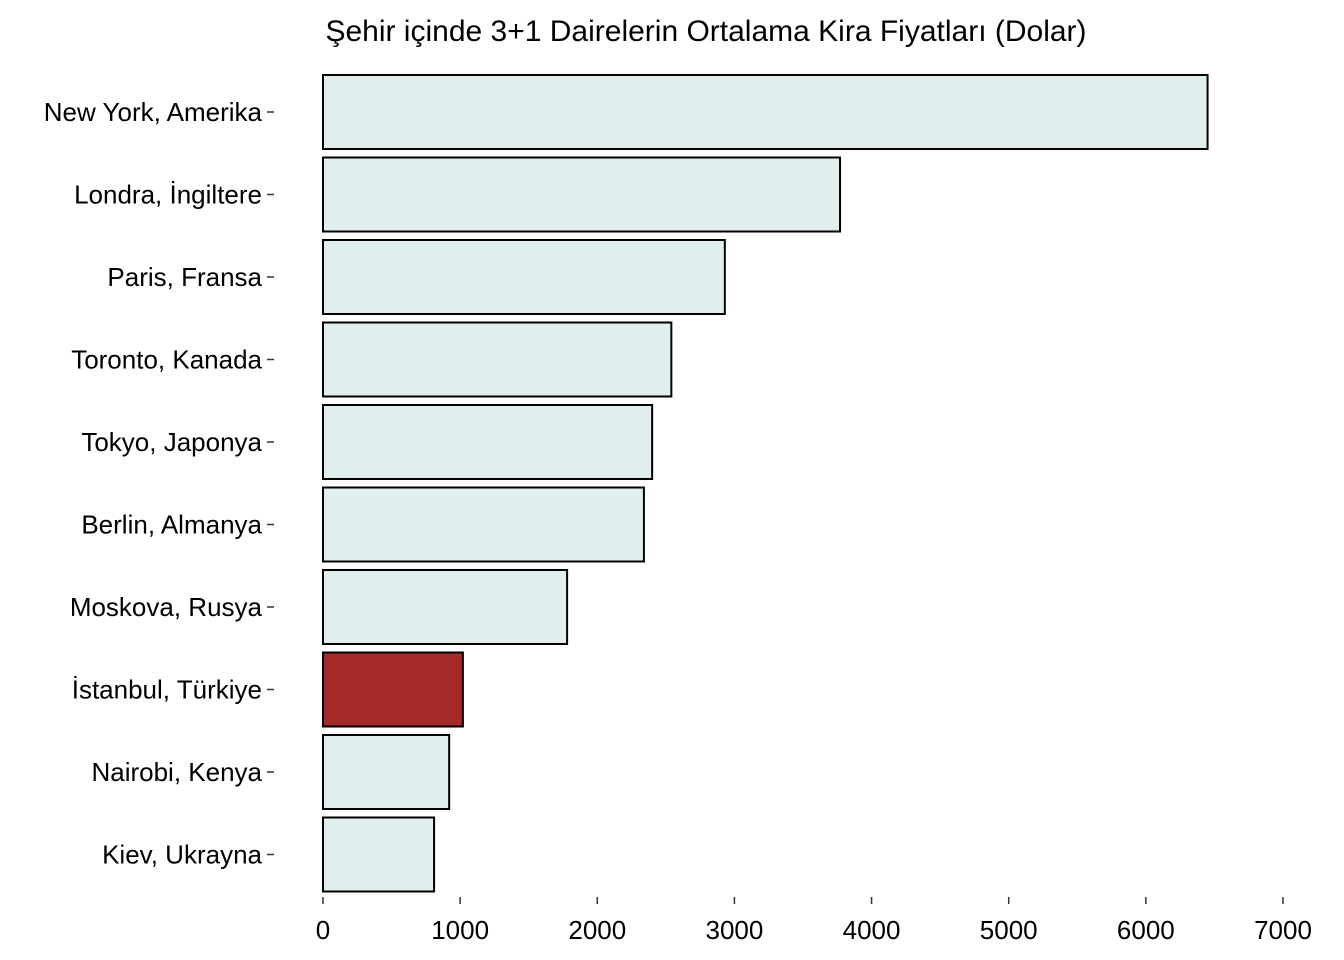 This screenshot has height=960, width=1344. What do you see at coordinates (166, 607) in the screenshot?
I see `category-label-6: Moskova, Rusya` at bounding box center [166, 607].